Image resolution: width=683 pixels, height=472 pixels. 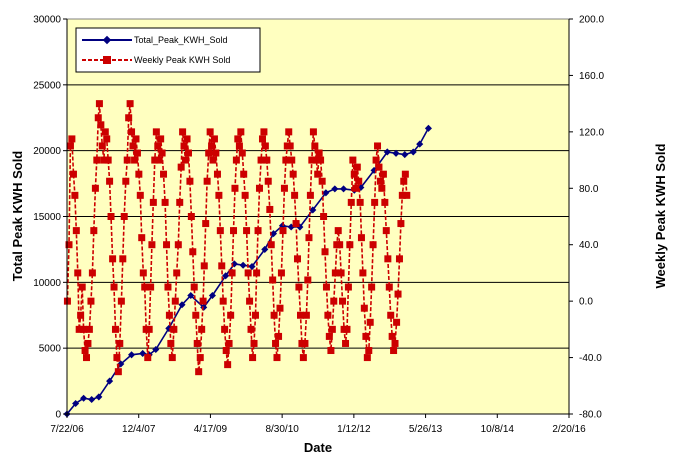 I want to click on y-left-tick-label: 10000, so click(x=47, y=283).